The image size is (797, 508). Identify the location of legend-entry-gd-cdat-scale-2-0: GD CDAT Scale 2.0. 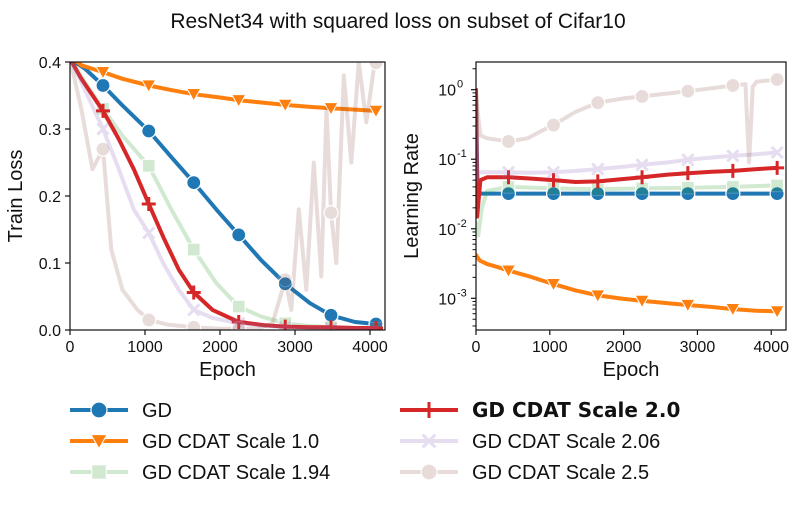
(540, 410).